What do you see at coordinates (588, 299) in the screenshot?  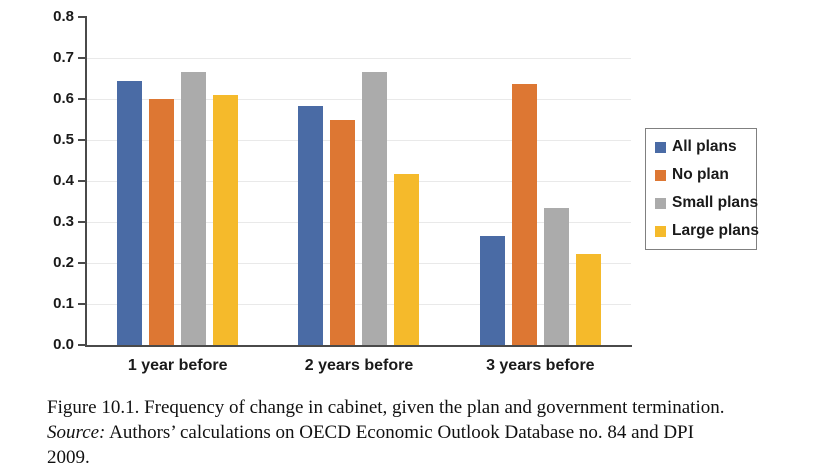 I see `bar-large-plans-3-years-before` at bounding box center [588, 299].